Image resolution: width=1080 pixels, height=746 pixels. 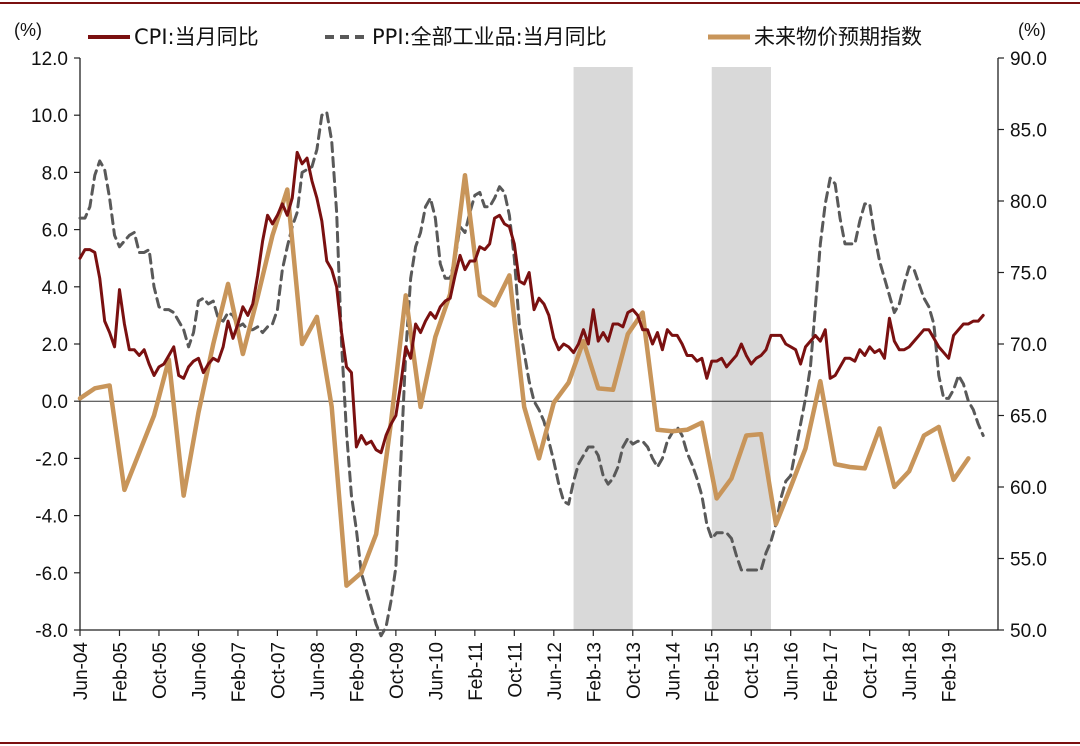 I want to click on legend-label-cpi: CPI:当月同比, so click(x=196, y=37).